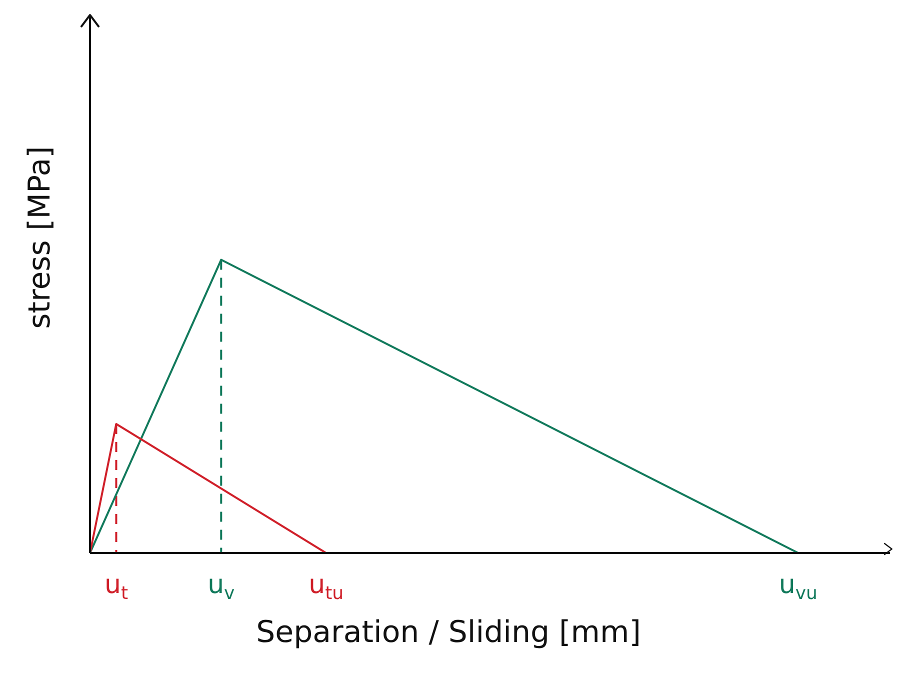 This screenshot has height=693, width=897. I want to click on x-axis-title: Separation / Sliding [mm], so click(448, 632).